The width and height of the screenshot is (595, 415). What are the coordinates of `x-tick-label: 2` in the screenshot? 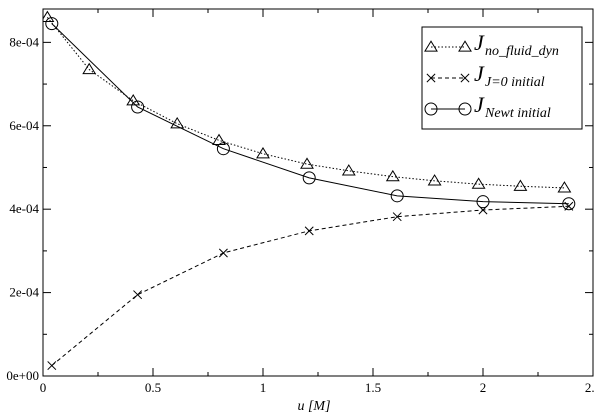 It's located at (483, 387).